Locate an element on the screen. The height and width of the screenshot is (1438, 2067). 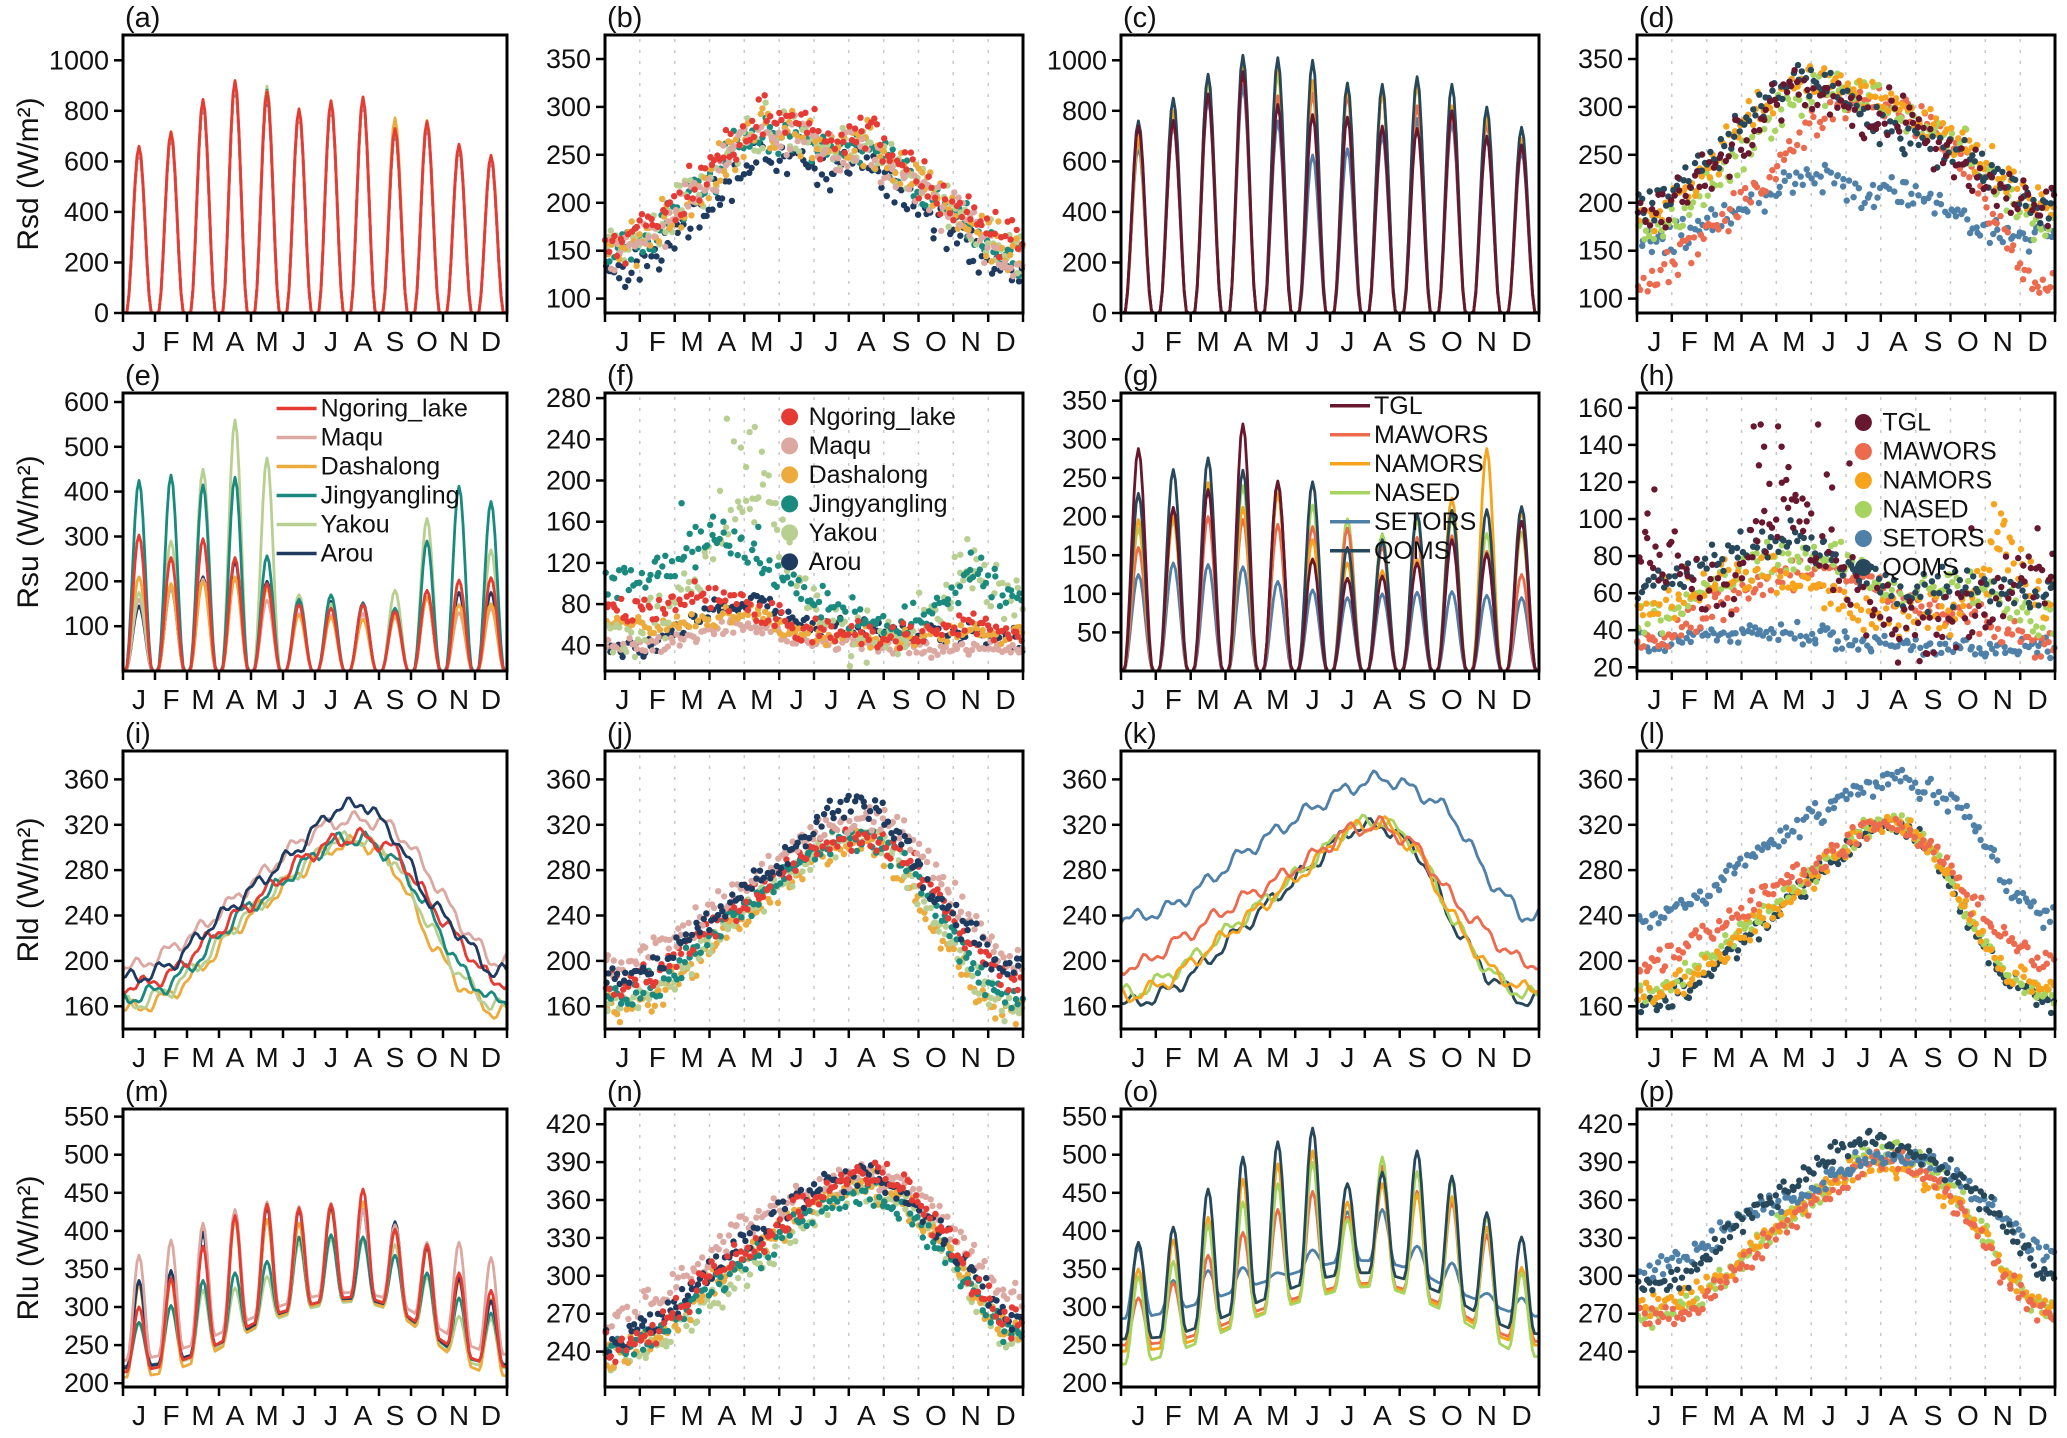
svg-text: 50 is located at coordinates (1092, 632).